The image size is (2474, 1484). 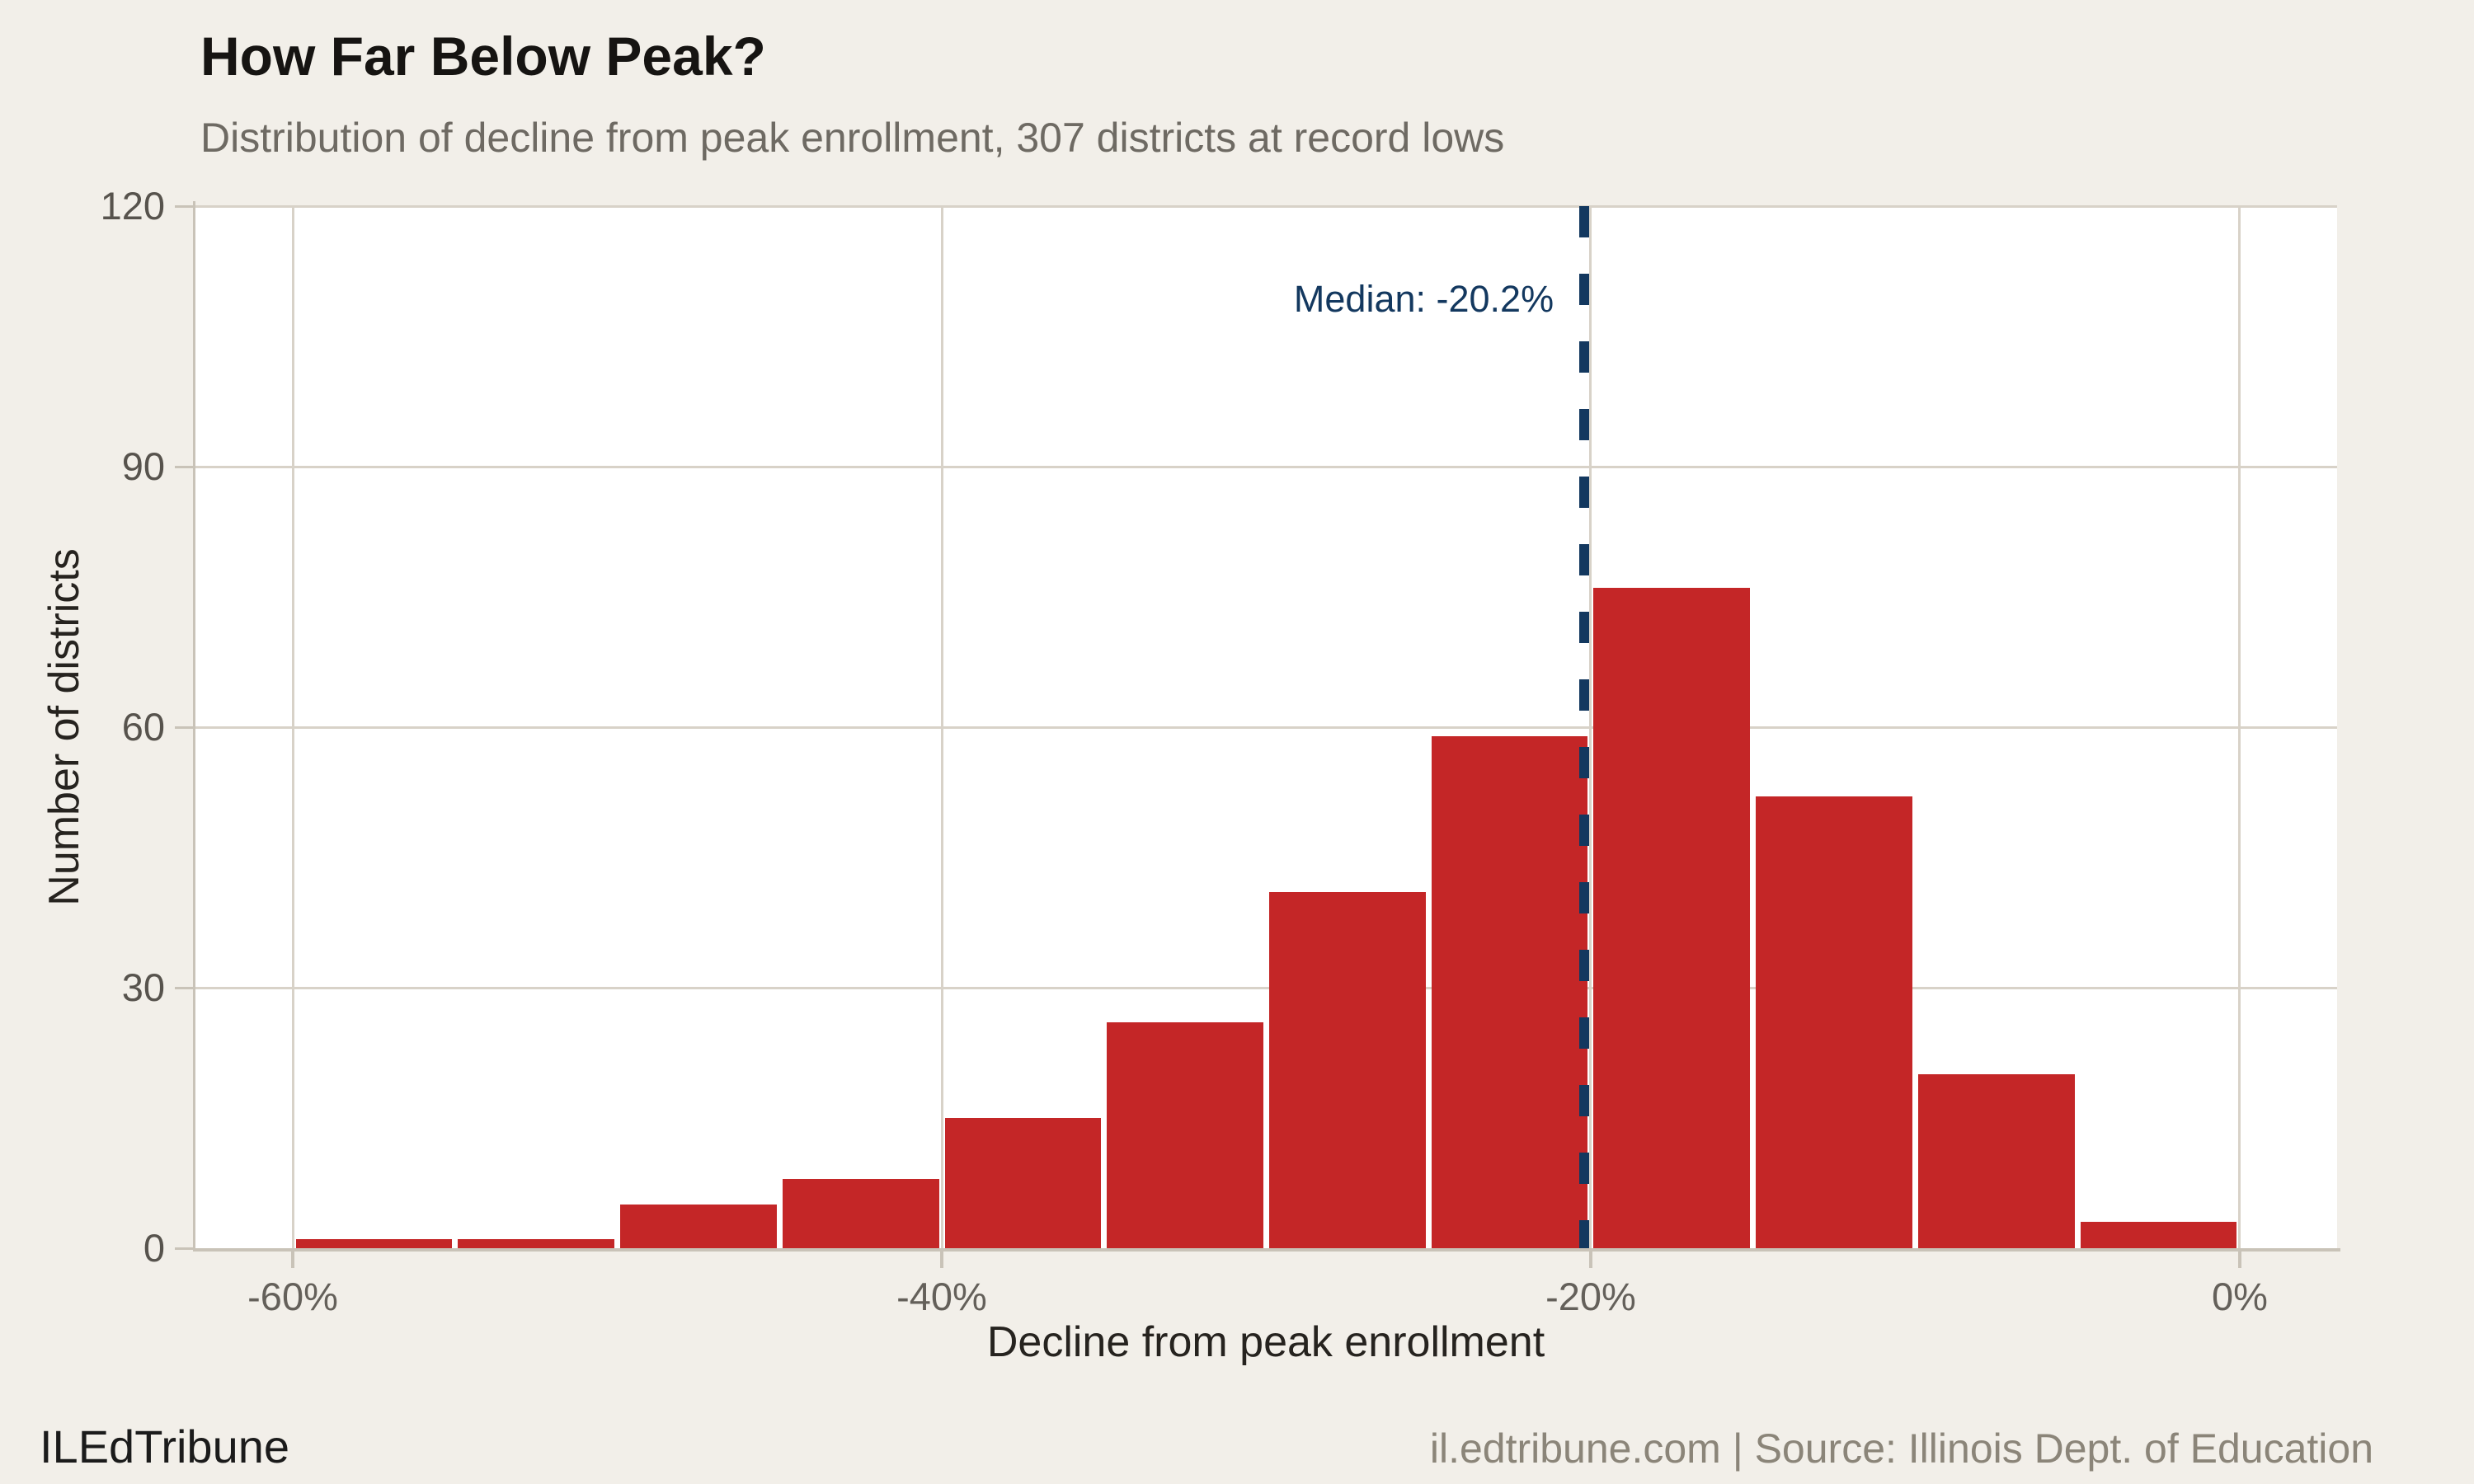 I want to click on x-tick-label-0: 0%, so click(x=2239, y=1296).